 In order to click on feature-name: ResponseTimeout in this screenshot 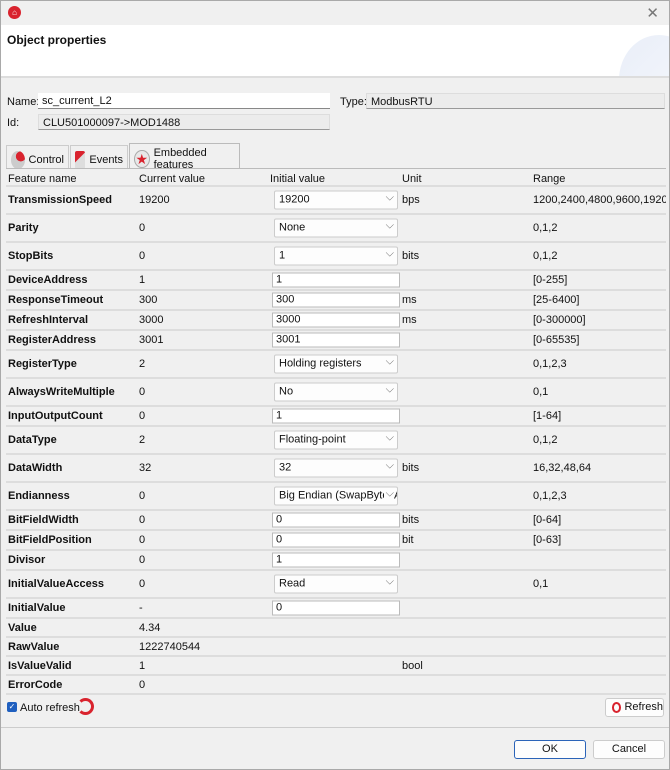, I will do `click(56, 300)`.